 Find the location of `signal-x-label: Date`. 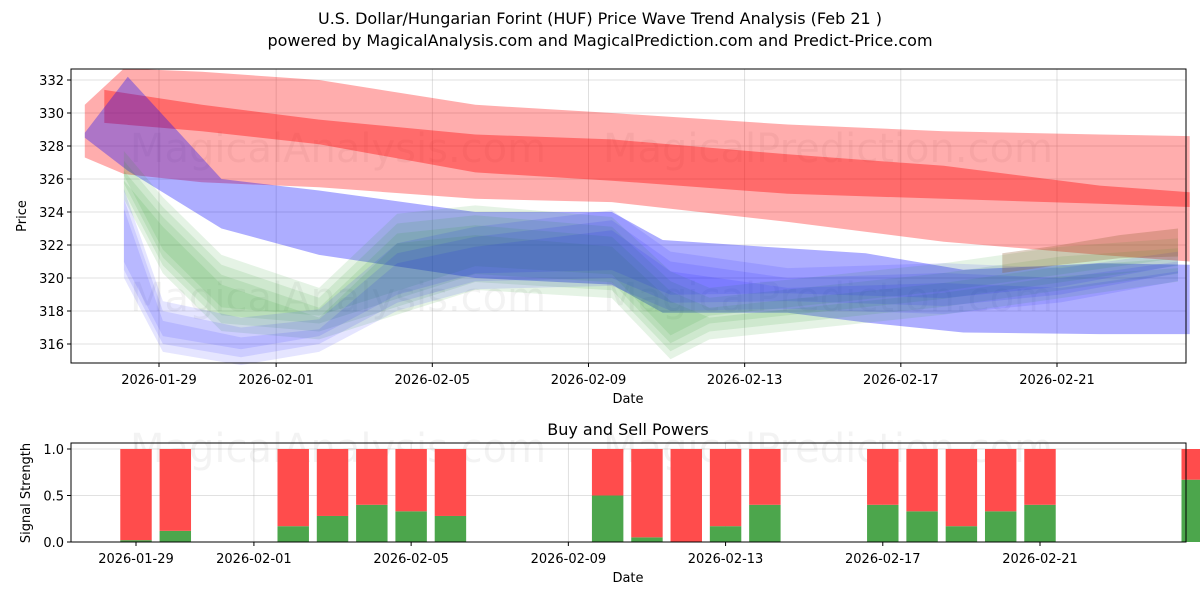

signal-x-label: Date is located at coordinates (627, 578).